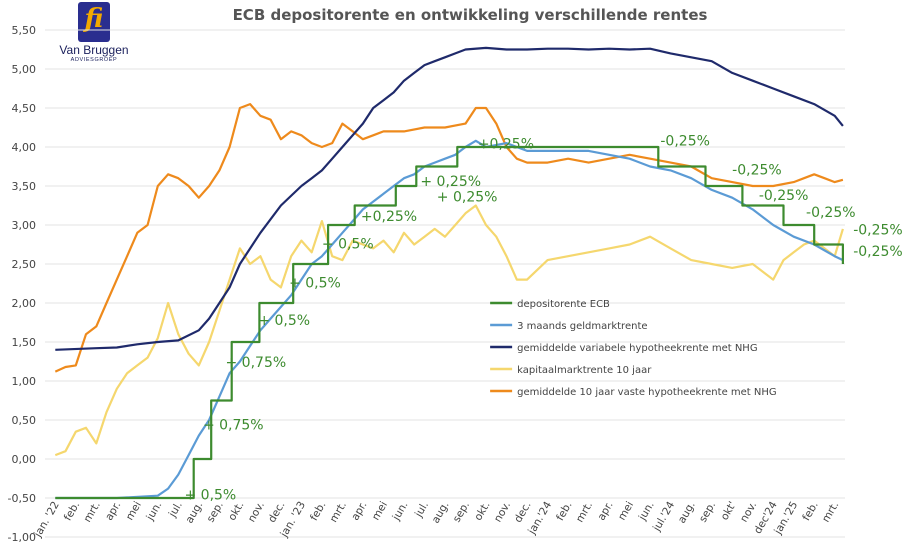 The image size is (907, 543). What do you see at coordinates (24, 186) in the screenshot?
I see `y-tick-label: 3,50` at bounding box center [24, 186].